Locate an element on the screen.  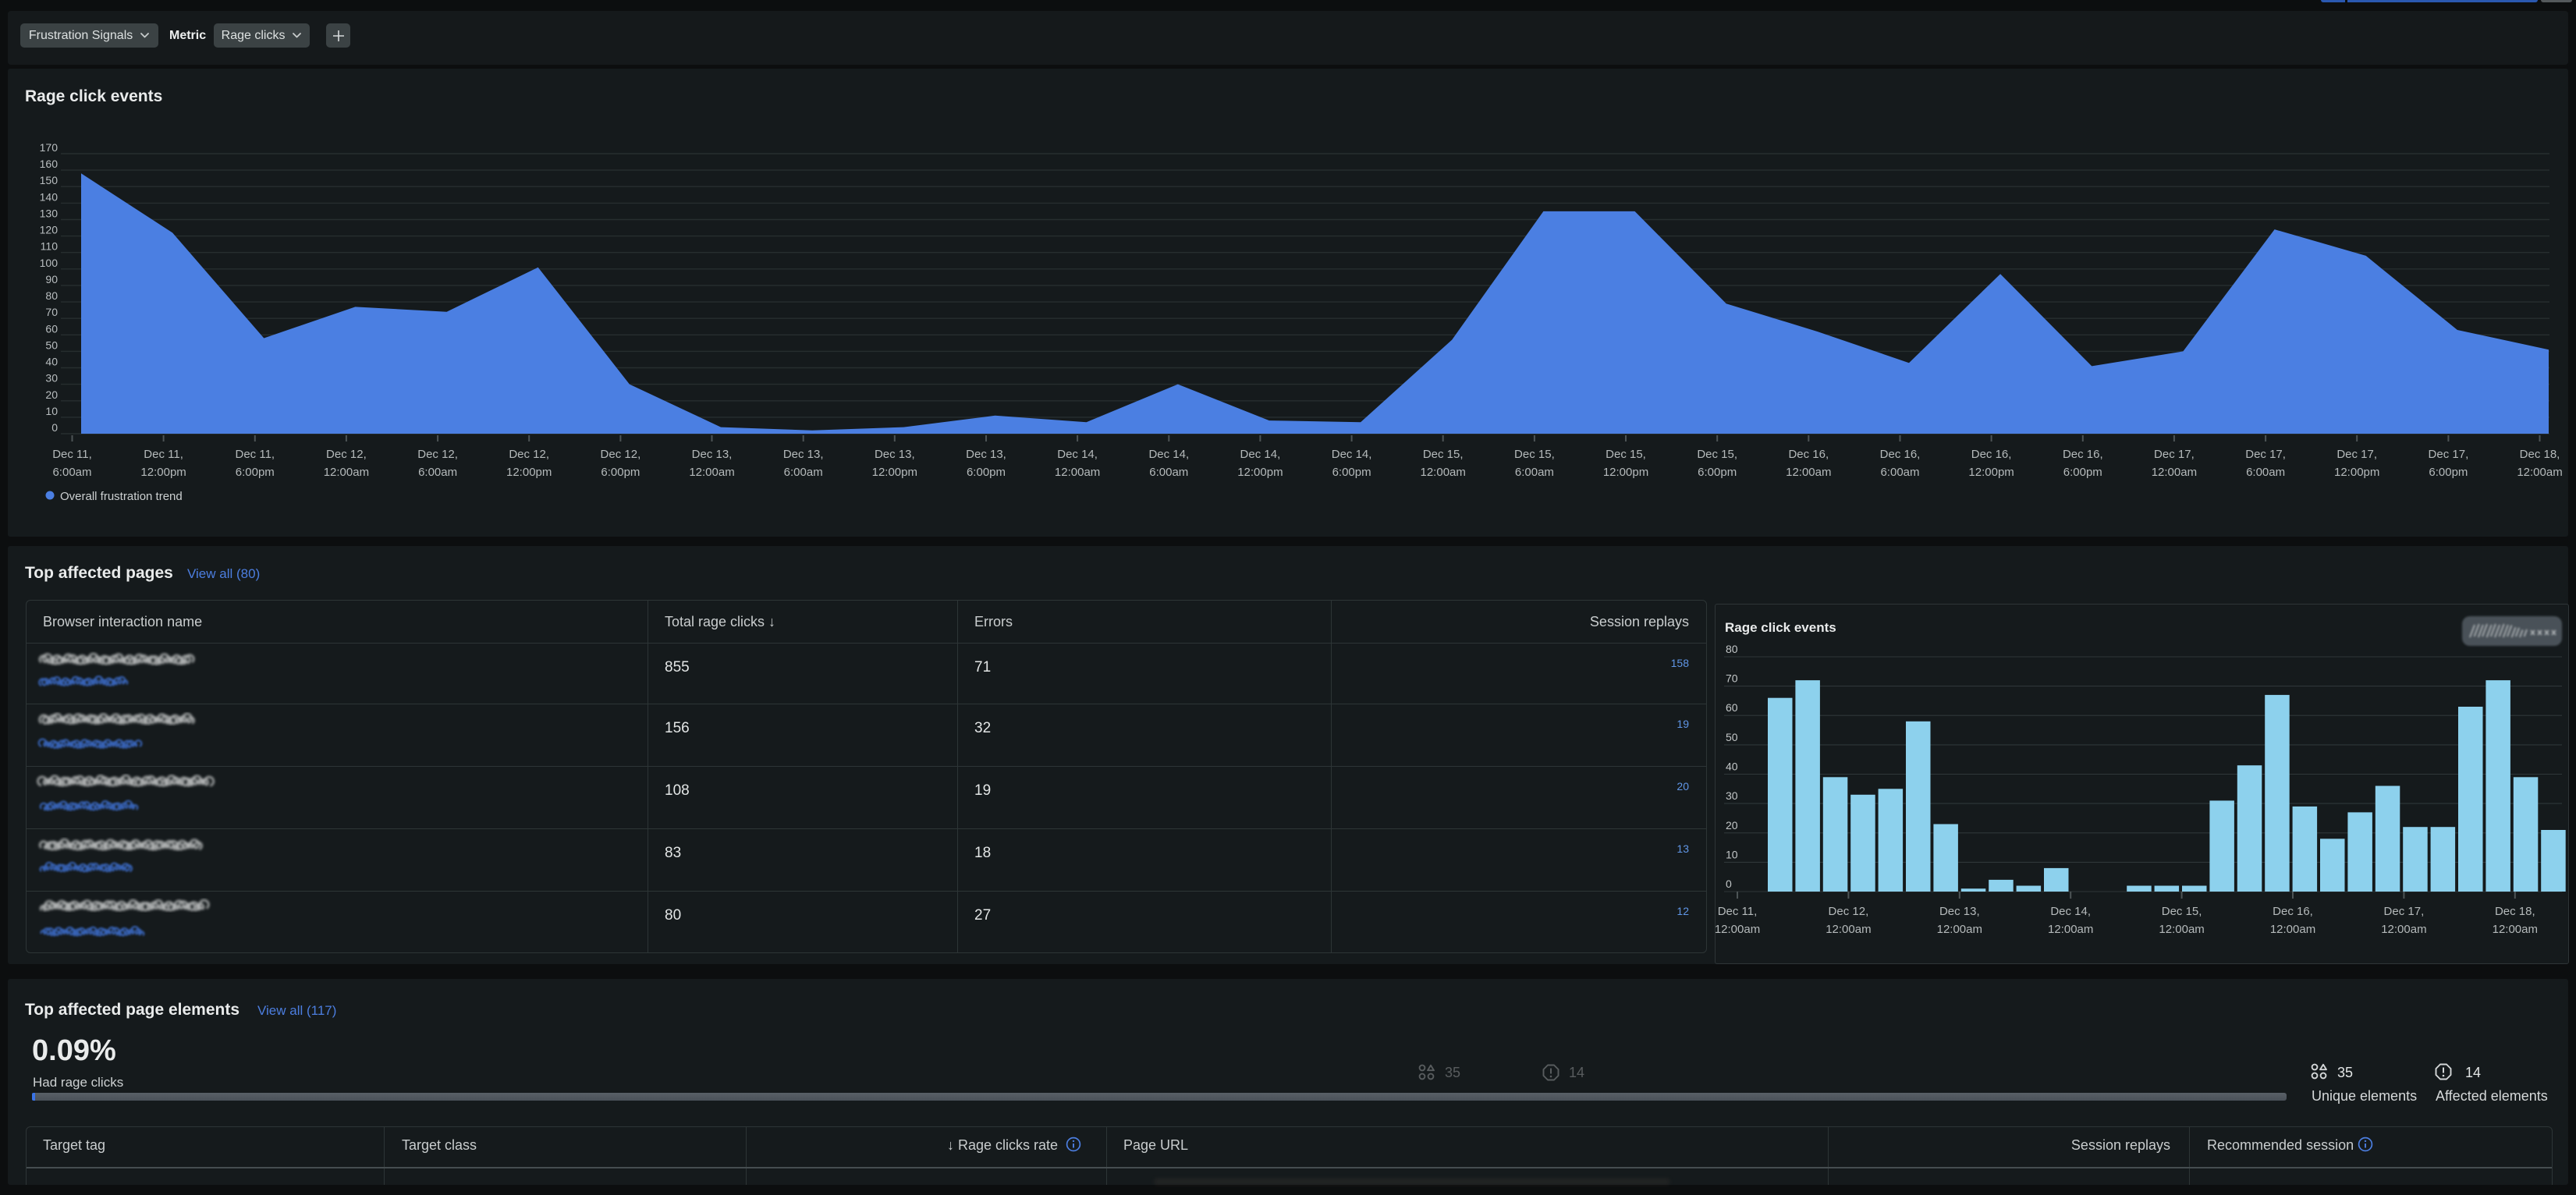
svg-text: 110 is located at coordinates (50, 246).